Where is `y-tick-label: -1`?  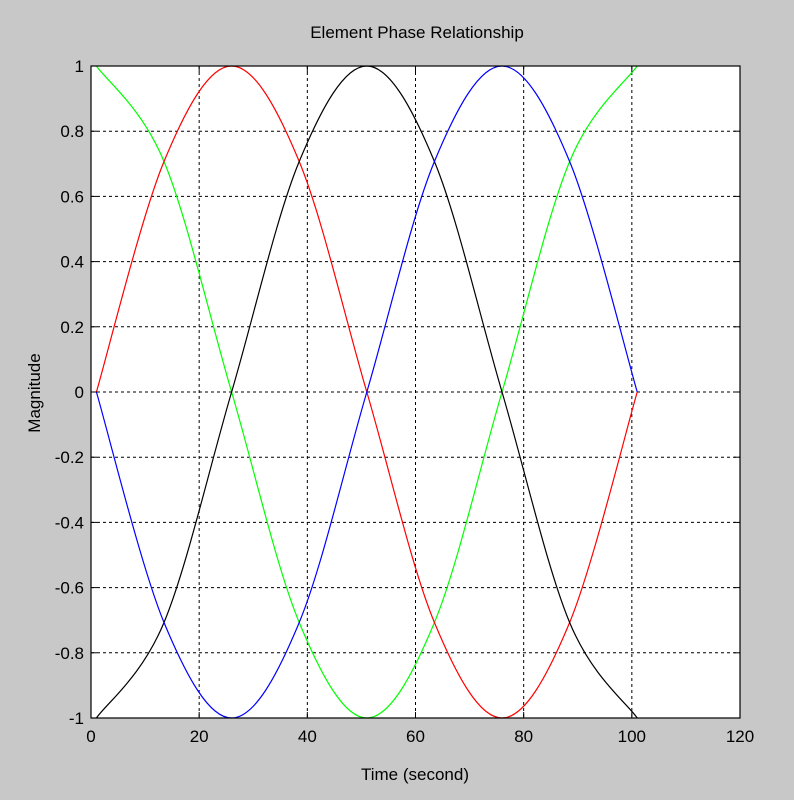
y-tick-label: -1 is located at coordinates (76, 718).